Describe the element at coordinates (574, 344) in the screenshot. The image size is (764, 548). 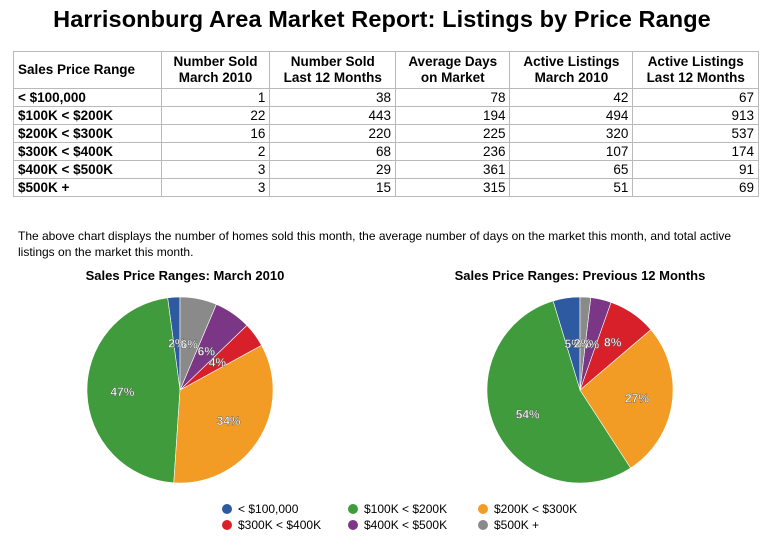
I see `pie-data-label: 5%` at that location.